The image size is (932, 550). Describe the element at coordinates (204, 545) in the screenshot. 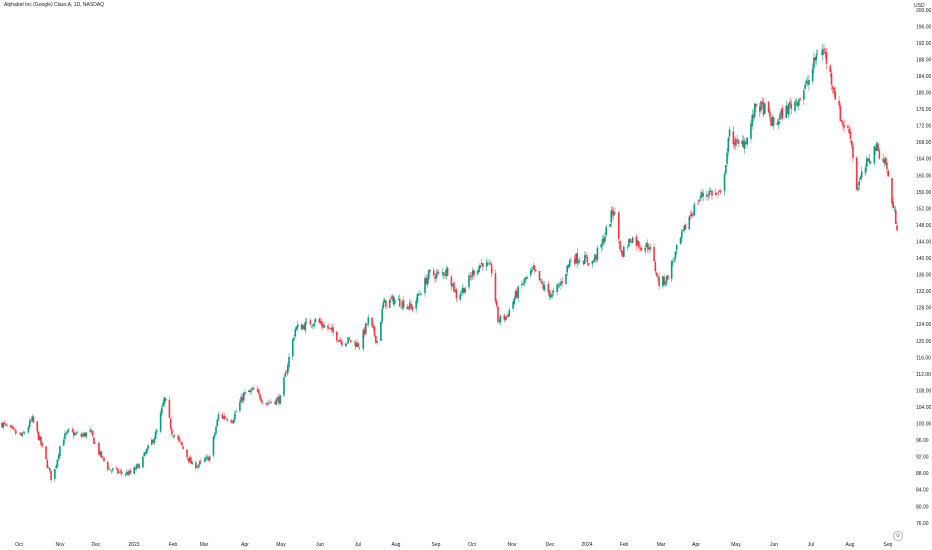

I see `x-tick-label: Mar` at that location.